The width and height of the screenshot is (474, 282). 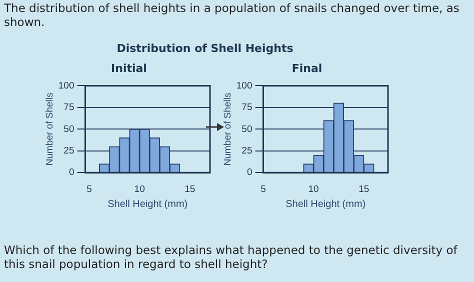 What do you see at coordinates (232, 15) in the screenshot?
I see `text: The distribution of shell heights in a population of snails changed over time, as shown.` at bounding box center [232, 15].